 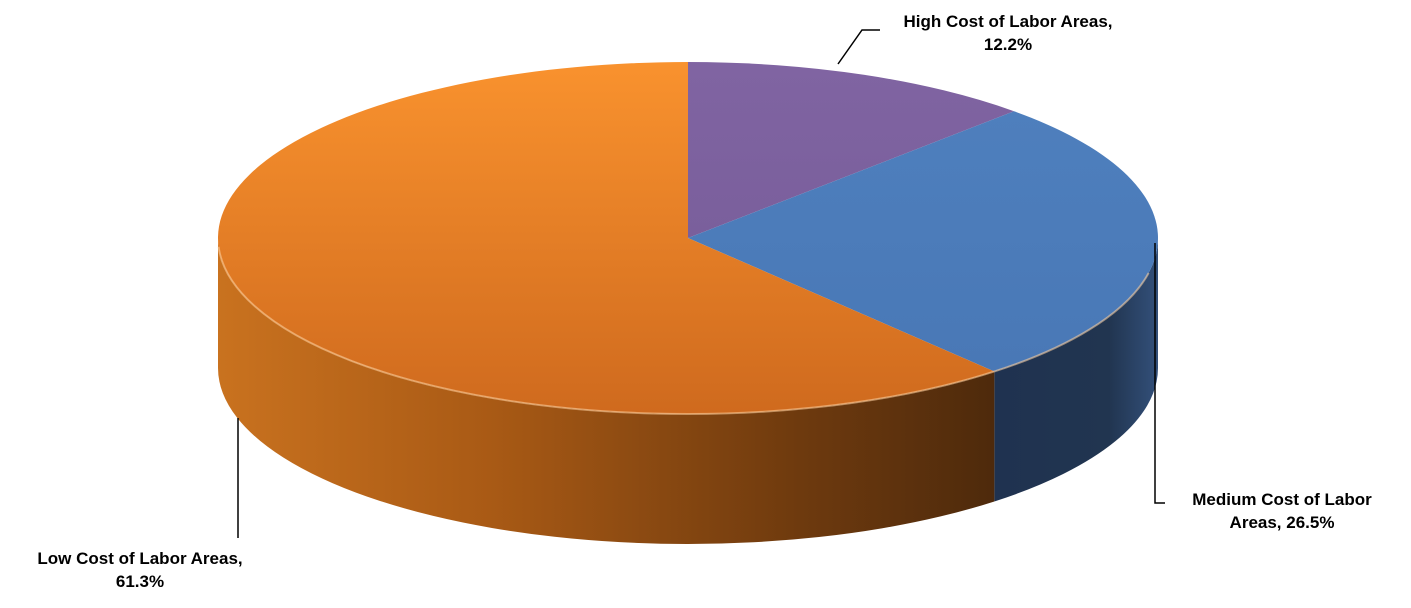 I want to click on data-label-line: Medium Cost of Labor, so click(x=1282, y=499).